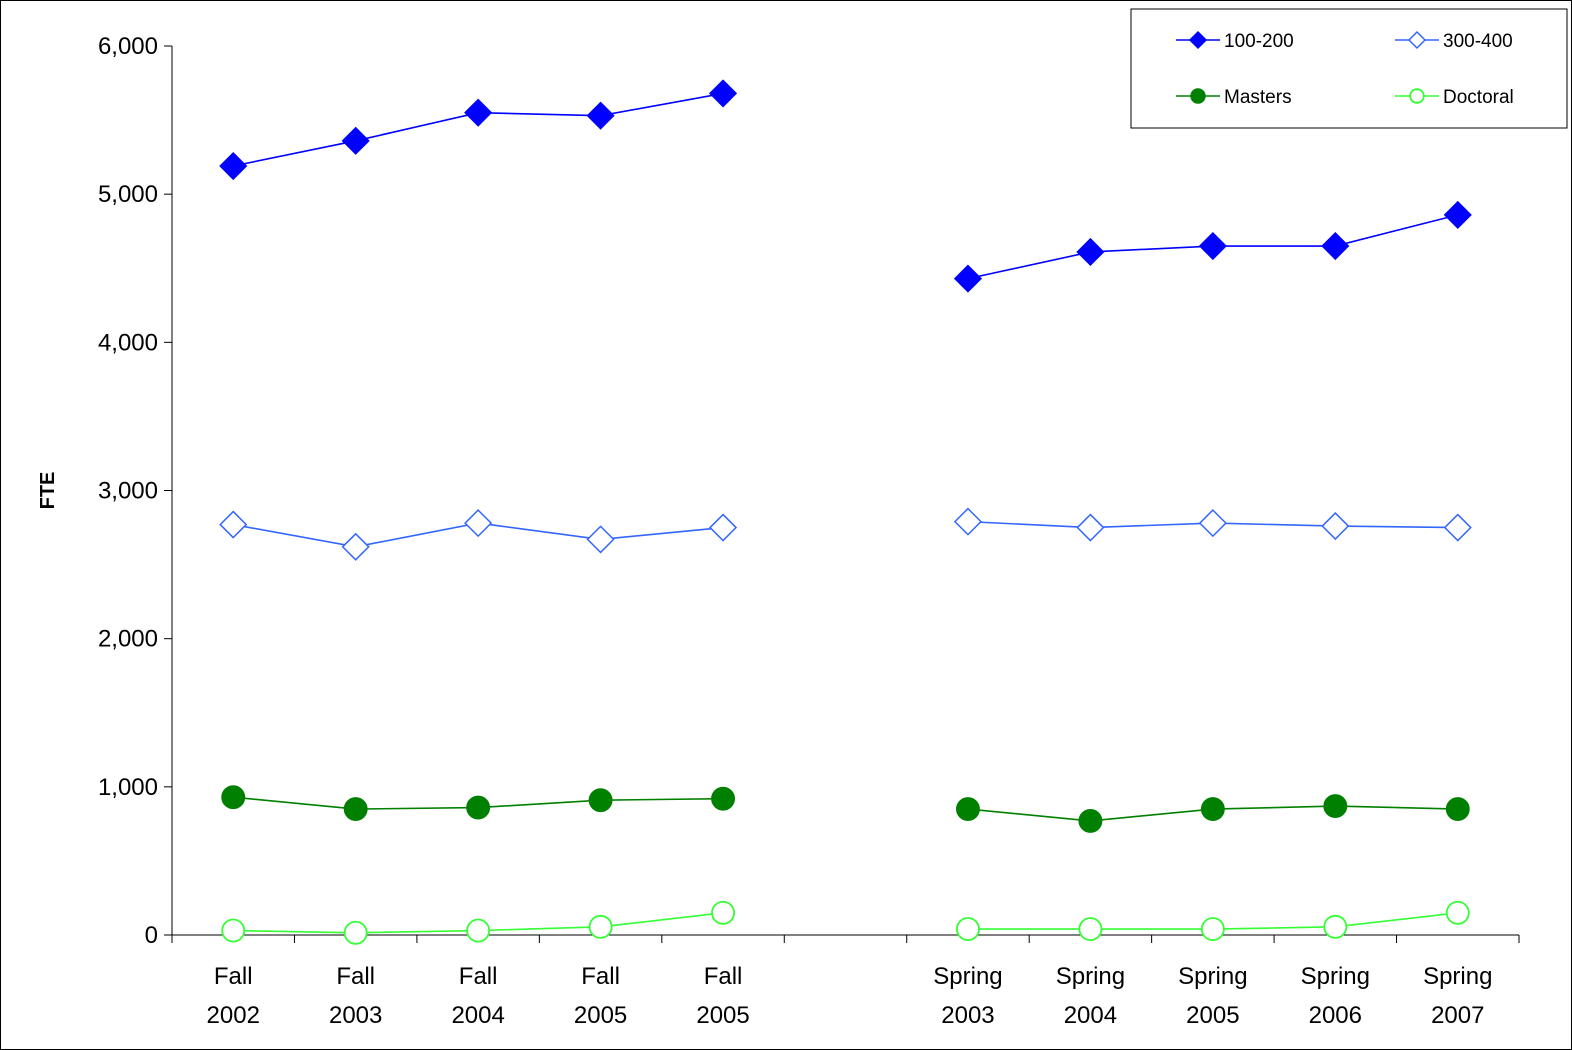 The image size is (1572, 1050). Describe the element at coordinates (1198, 96) in the screenshot. I see `legend-marker-masters` at that location.